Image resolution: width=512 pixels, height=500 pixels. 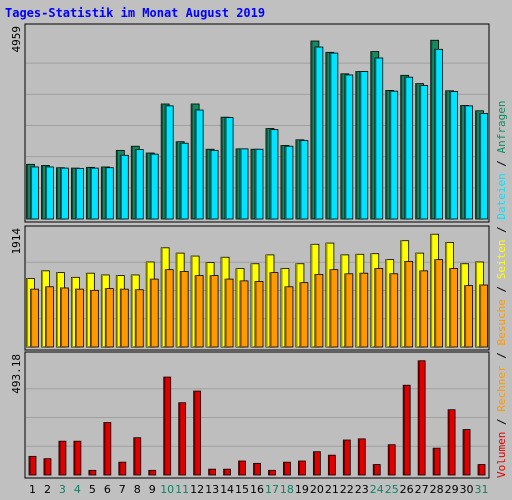 I want to click on x-tick-day-7: 7, so click(x=122, y=489).